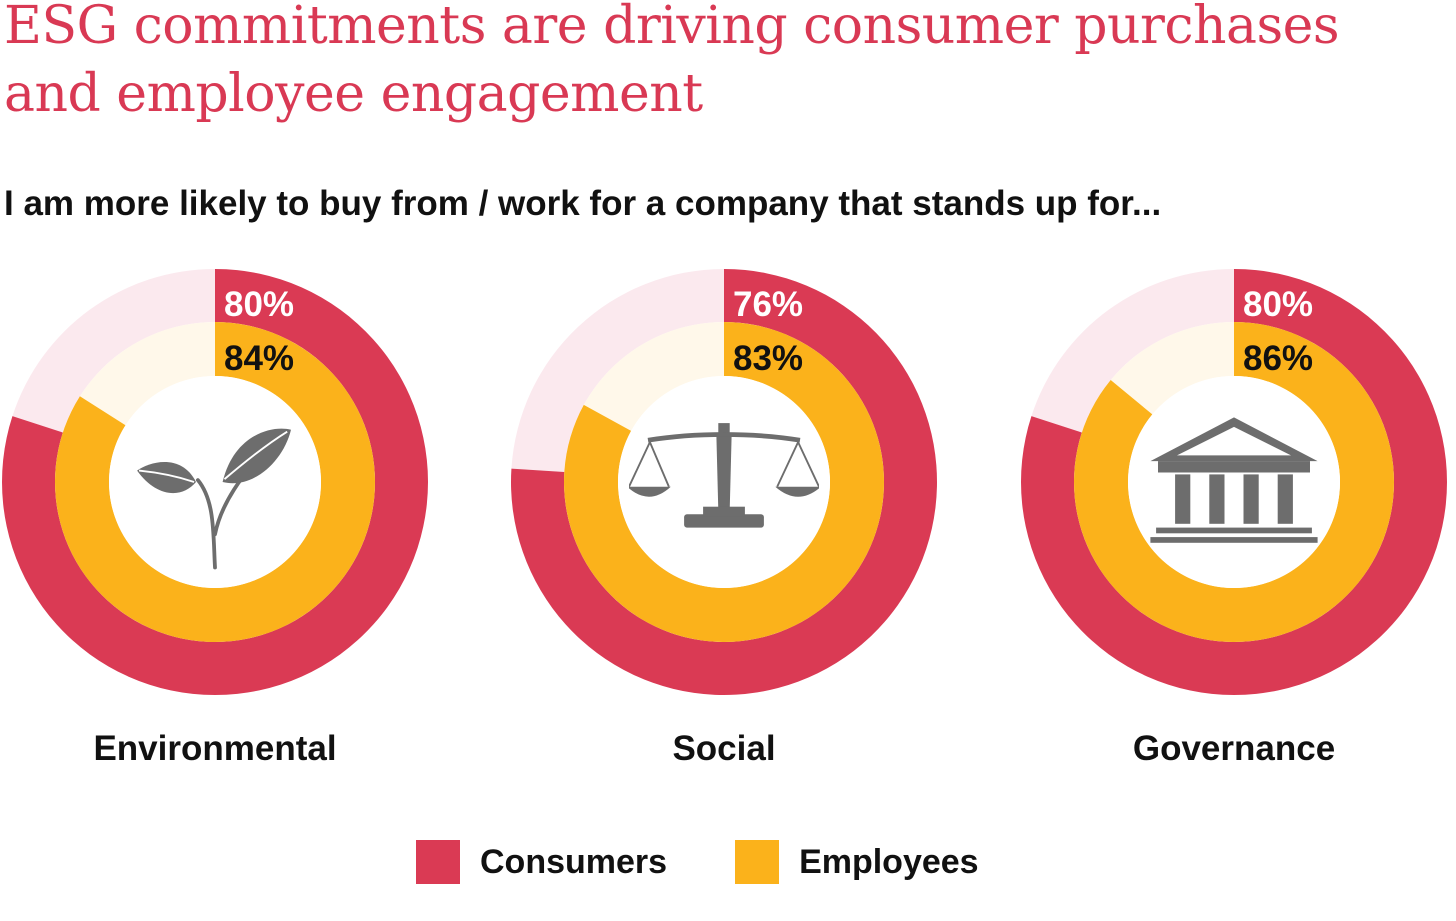  What do you see at coordinates (768, 358) in the screenshot?
I see `employees-value-label: 83%` at bounding box center [768, 358].